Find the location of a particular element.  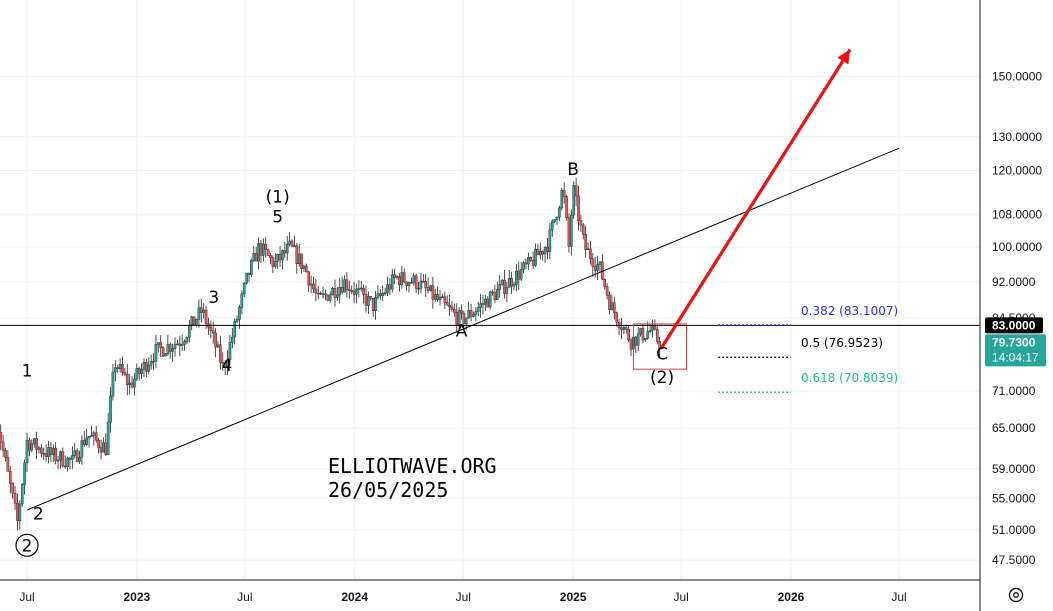

y-tick-label: 55.0000 is located at coordinates (1014, 498).